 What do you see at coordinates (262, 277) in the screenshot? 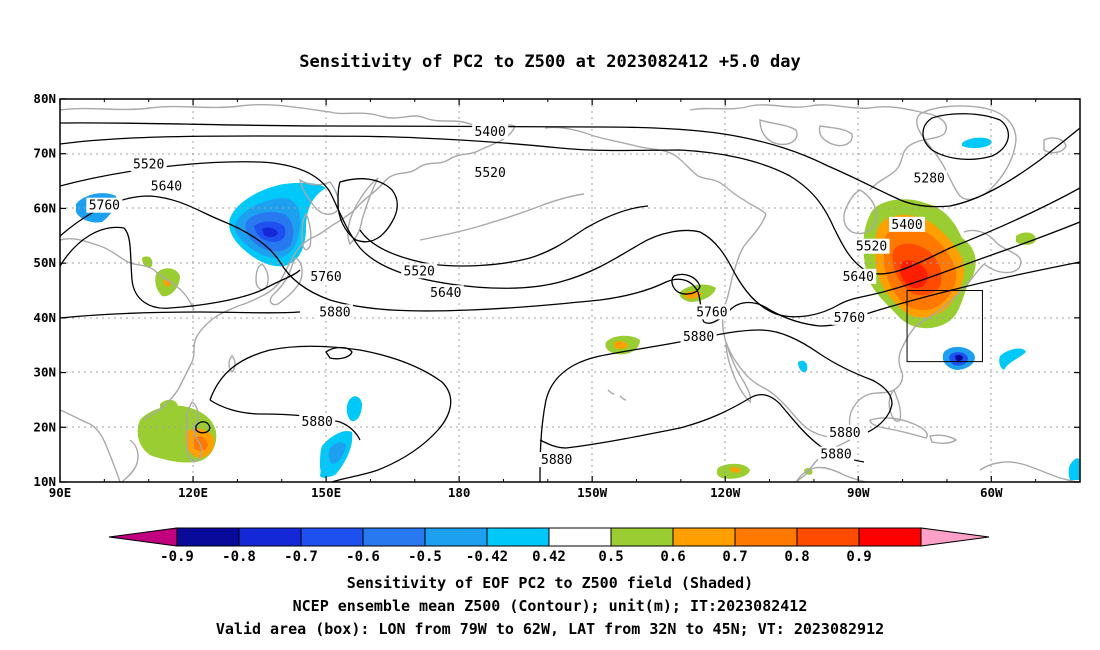
I see `coast-korea` at bounding box center [262, 277].